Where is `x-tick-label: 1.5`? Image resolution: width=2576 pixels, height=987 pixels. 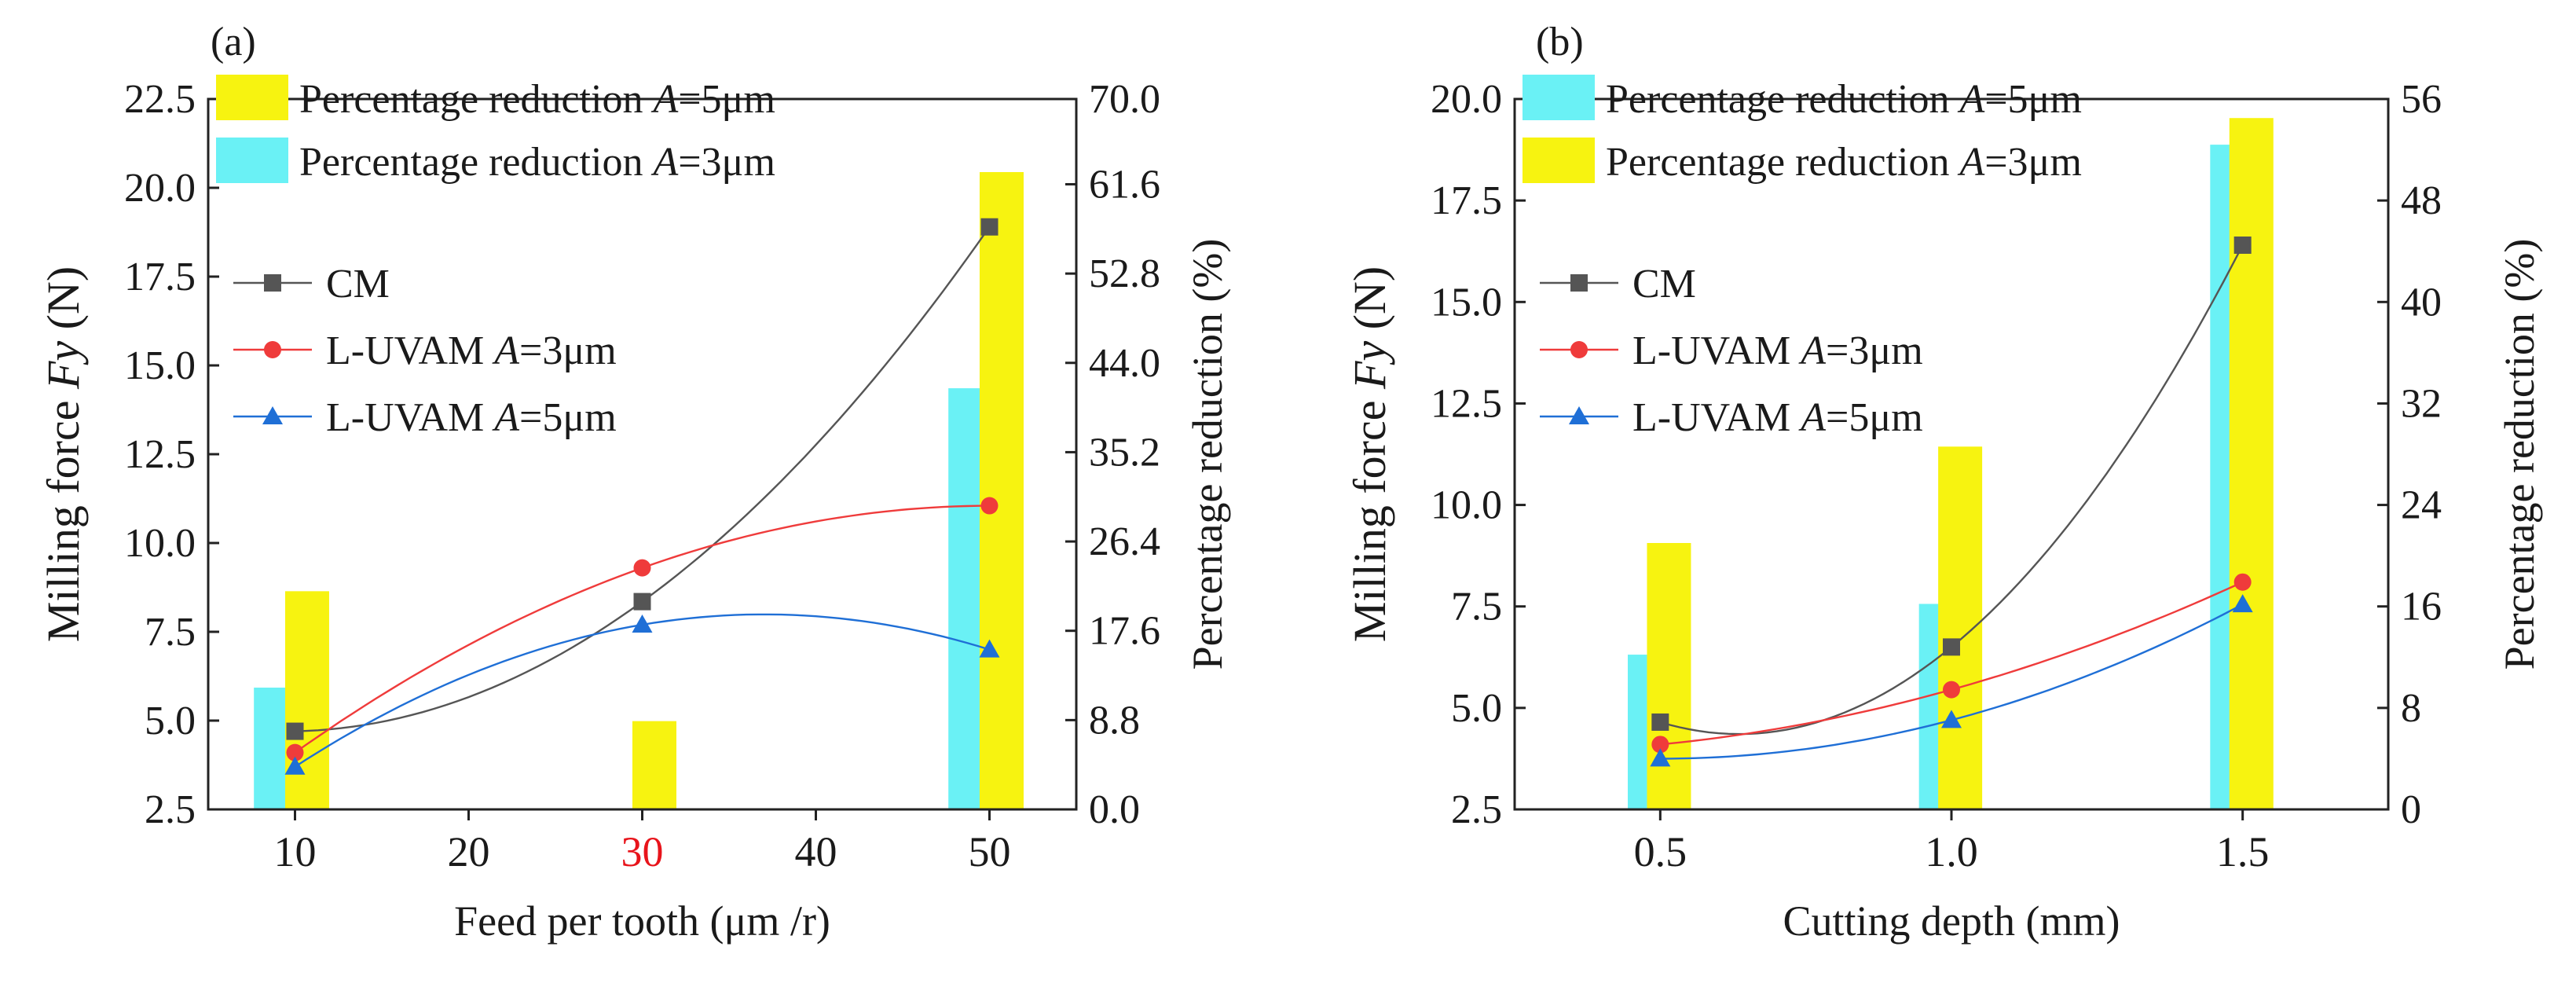
x-tick-label: 1.5 is located at coordinates (2243, 851).